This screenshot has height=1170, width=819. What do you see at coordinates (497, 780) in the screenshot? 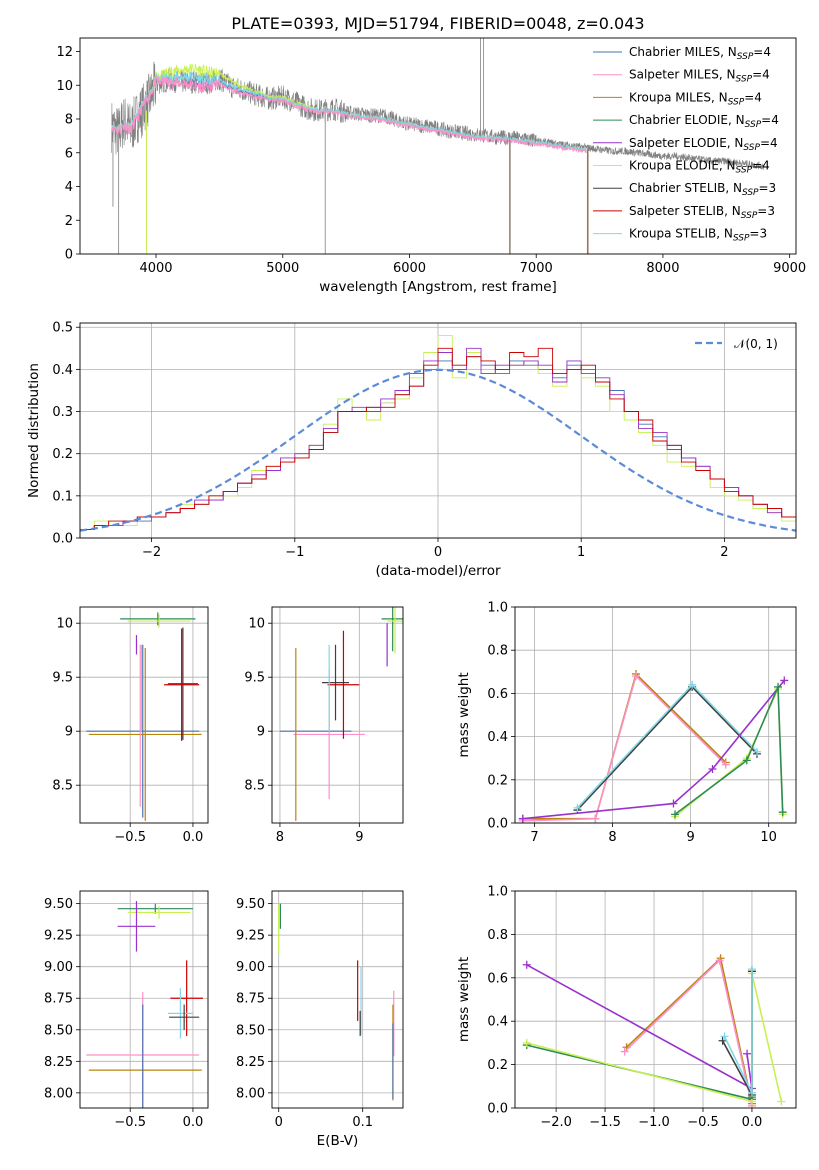
I see `y-tick-label: 0.2` at bounding box center [497, 780].